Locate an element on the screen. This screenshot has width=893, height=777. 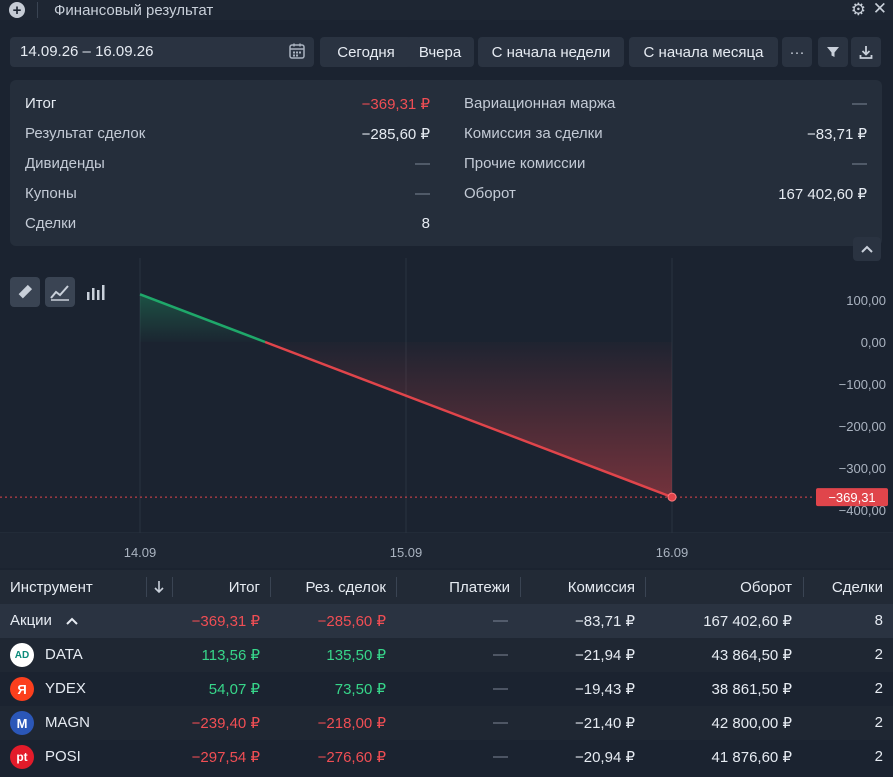
ruler-icon is located at coordinates (25, 291).